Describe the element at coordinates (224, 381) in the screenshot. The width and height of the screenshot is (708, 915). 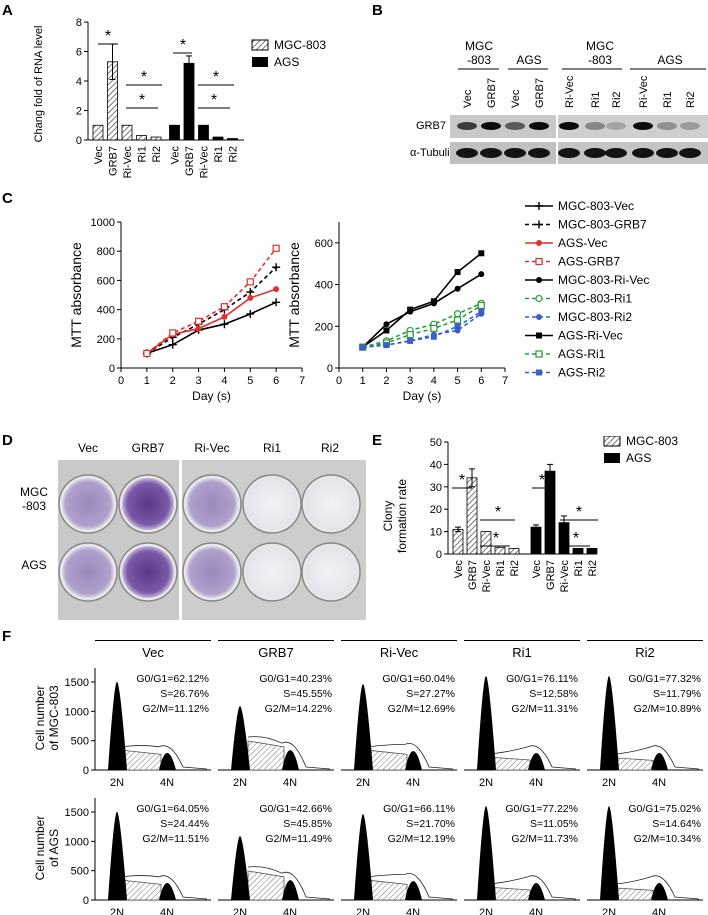
I see `x-tick-label: 4` at that location.